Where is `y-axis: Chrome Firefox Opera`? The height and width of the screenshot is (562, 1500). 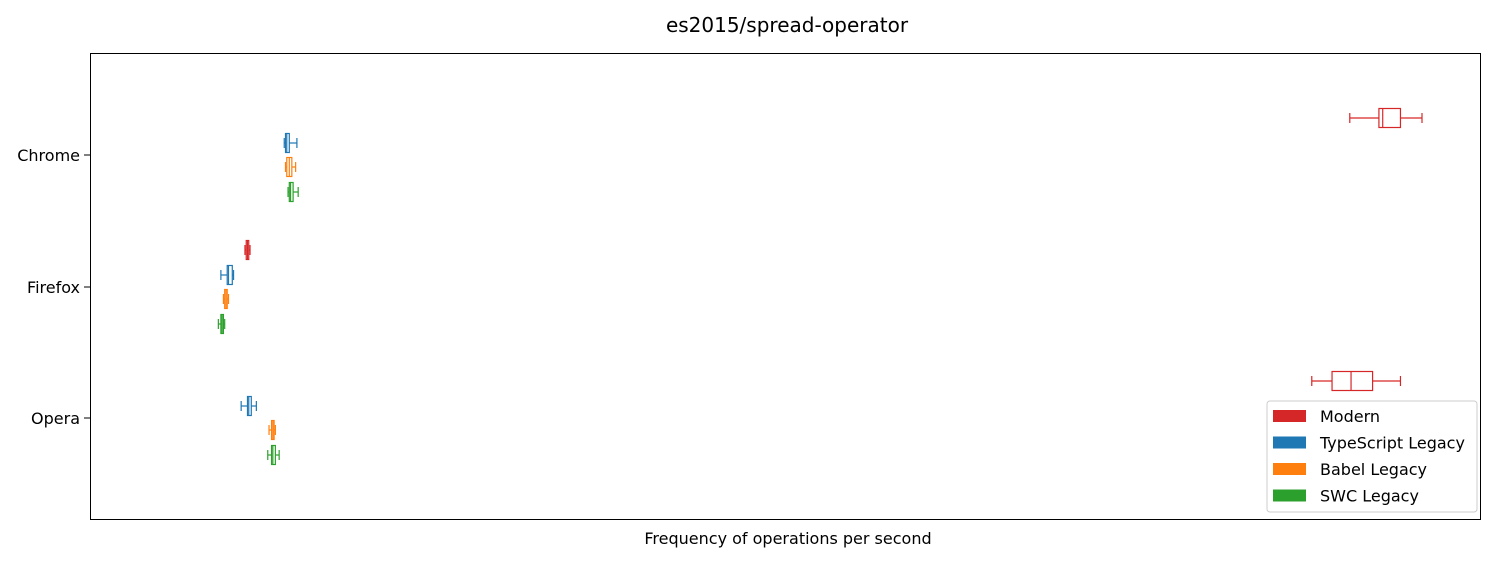 y-axis: Chrome Firefox Opera is located at coordinates (53, 287).